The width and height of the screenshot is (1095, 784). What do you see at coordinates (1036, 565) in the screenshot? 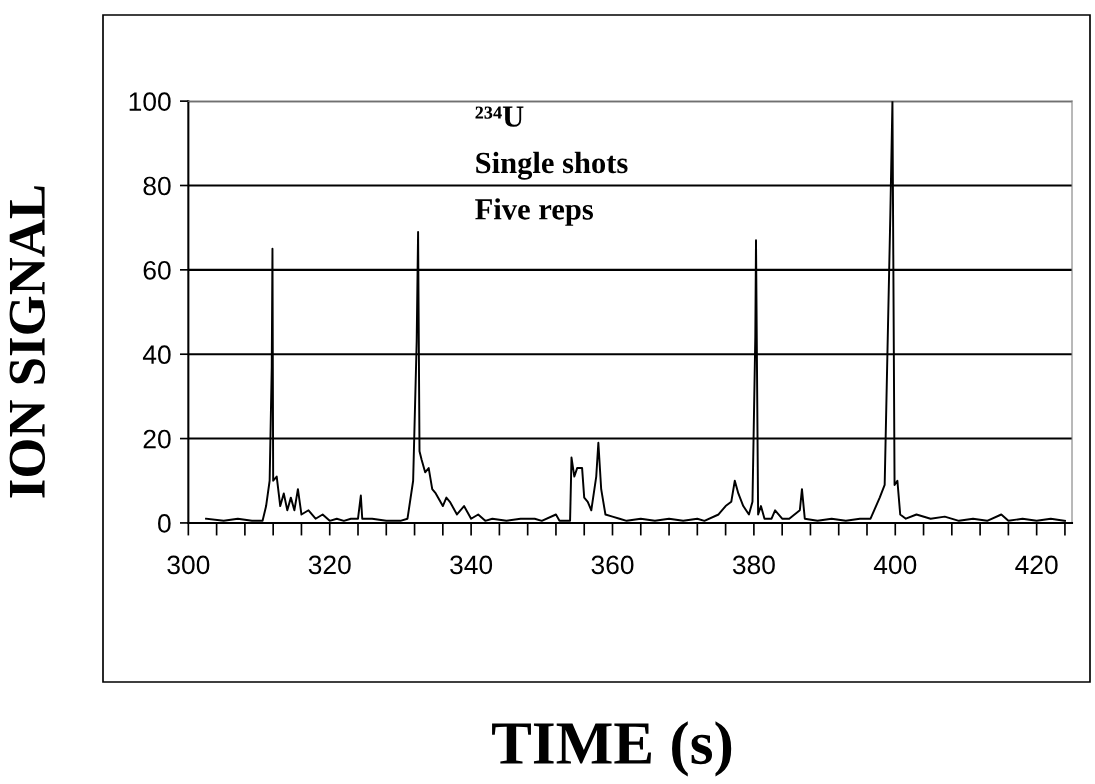
I see `x-tick-label: 420` at bounding box center [1036, 565].